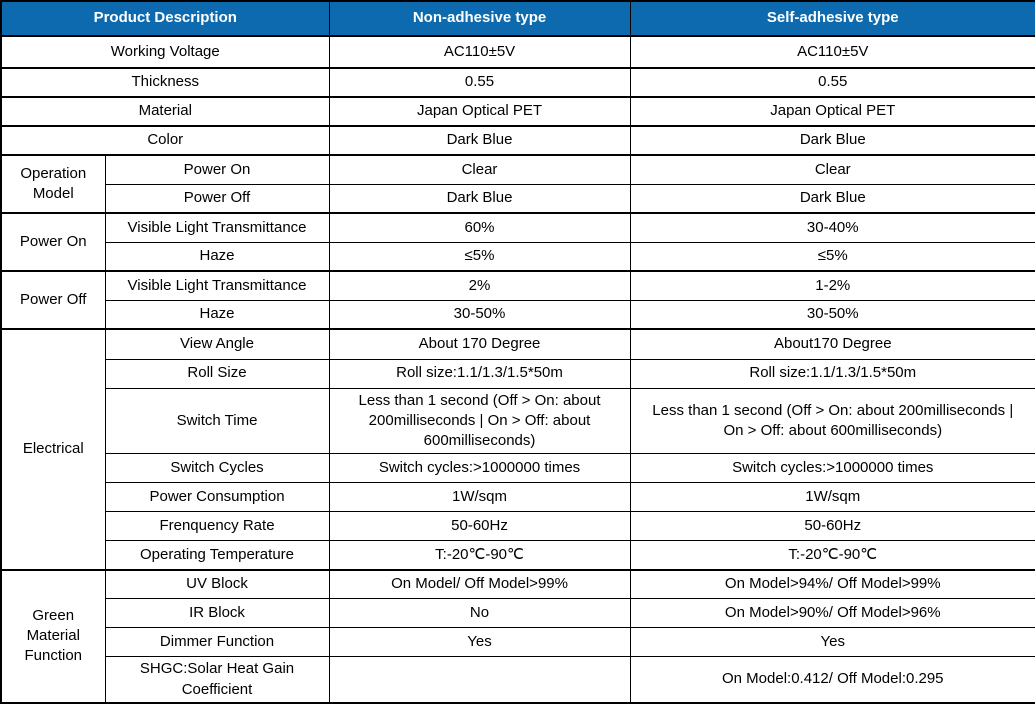  What do you see at coordinates (217, 421) in the screenshot?
I see `spec-label: Switch Time` at bounding box center [217, 421].